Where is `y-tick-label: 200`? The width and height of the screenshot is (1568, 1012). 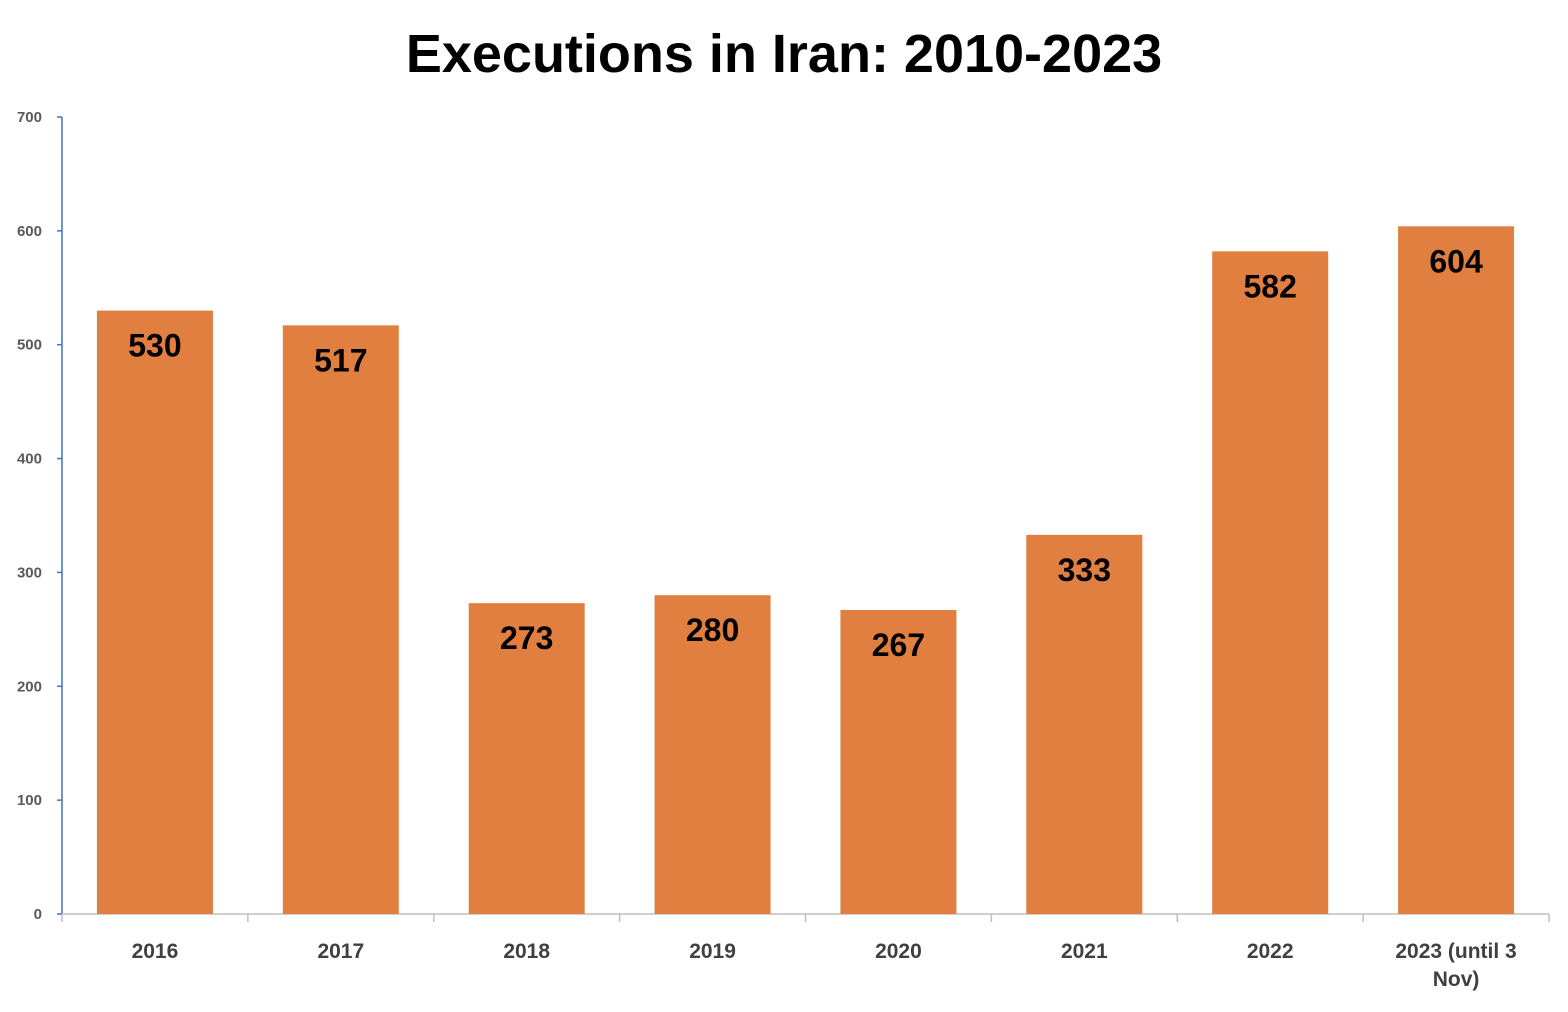
y-tick-label: 200 is located at coordinates (29, 686).